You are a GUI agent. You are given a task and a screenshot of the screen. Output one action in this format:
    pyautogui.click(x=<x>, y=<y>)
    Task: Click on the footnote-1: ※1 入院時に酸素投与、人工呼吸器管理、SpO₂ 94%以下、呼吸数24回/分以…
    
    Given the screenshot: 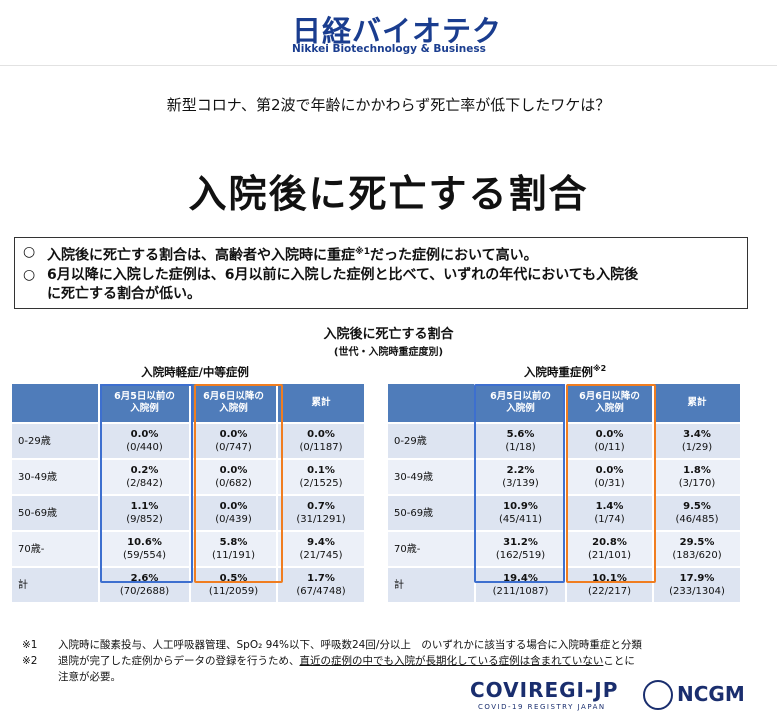 What is the action you would take?
    pyautogui.click(x=332, y=645)
    